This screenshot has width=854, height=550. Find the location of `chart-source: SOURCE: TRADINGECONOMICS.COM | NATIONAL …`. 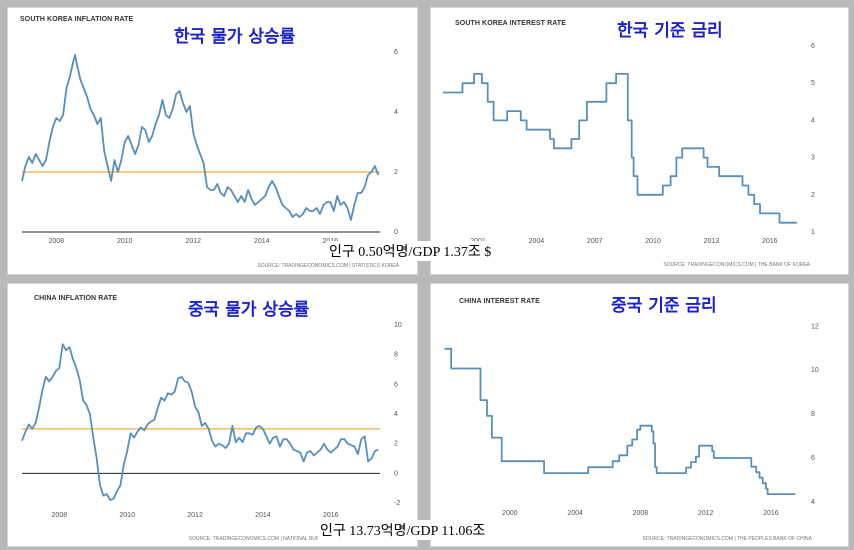

chart-source: SOURCE: TRADINGECONOMICS.COM | NATIONAL … is located at coordinates (290, 539).